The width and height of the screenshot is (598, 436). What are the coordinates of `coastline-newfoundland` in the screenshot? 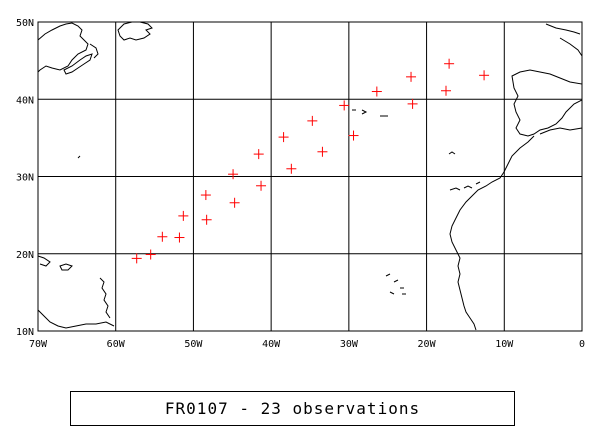 It's located at (135, 31).